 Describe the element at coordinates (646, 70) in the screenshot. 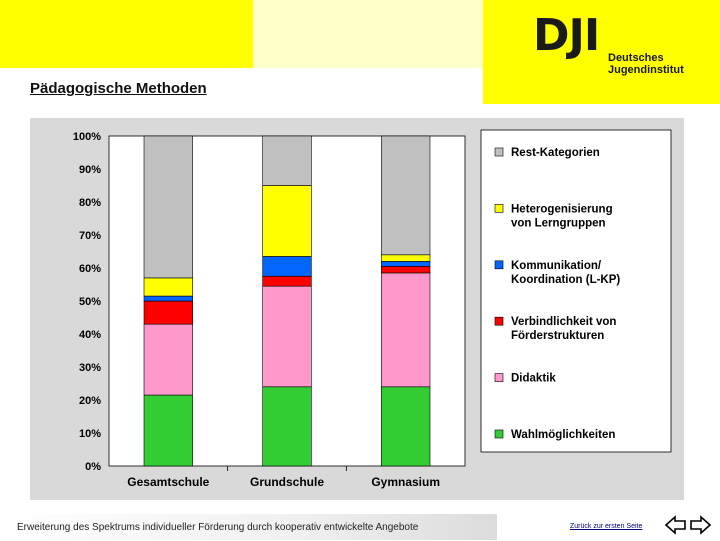

I see `logo-text-line2: Jugendinstitut` at that location.